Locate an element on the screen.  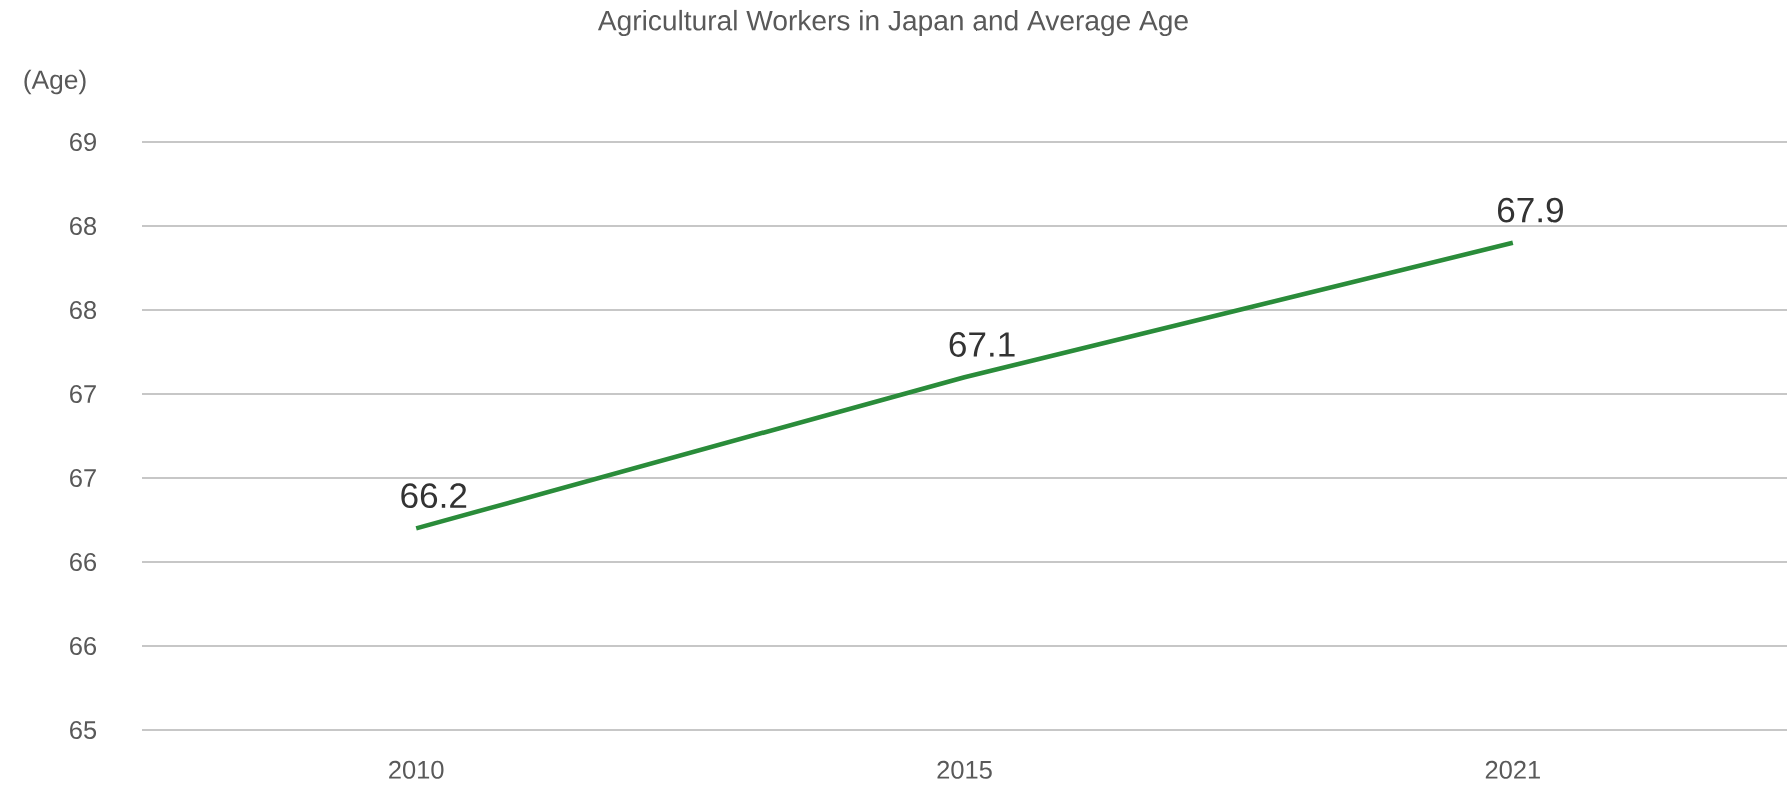
chart-title: Agricultural Workers in Japan and Average Age is located at coordinates (892, 23).